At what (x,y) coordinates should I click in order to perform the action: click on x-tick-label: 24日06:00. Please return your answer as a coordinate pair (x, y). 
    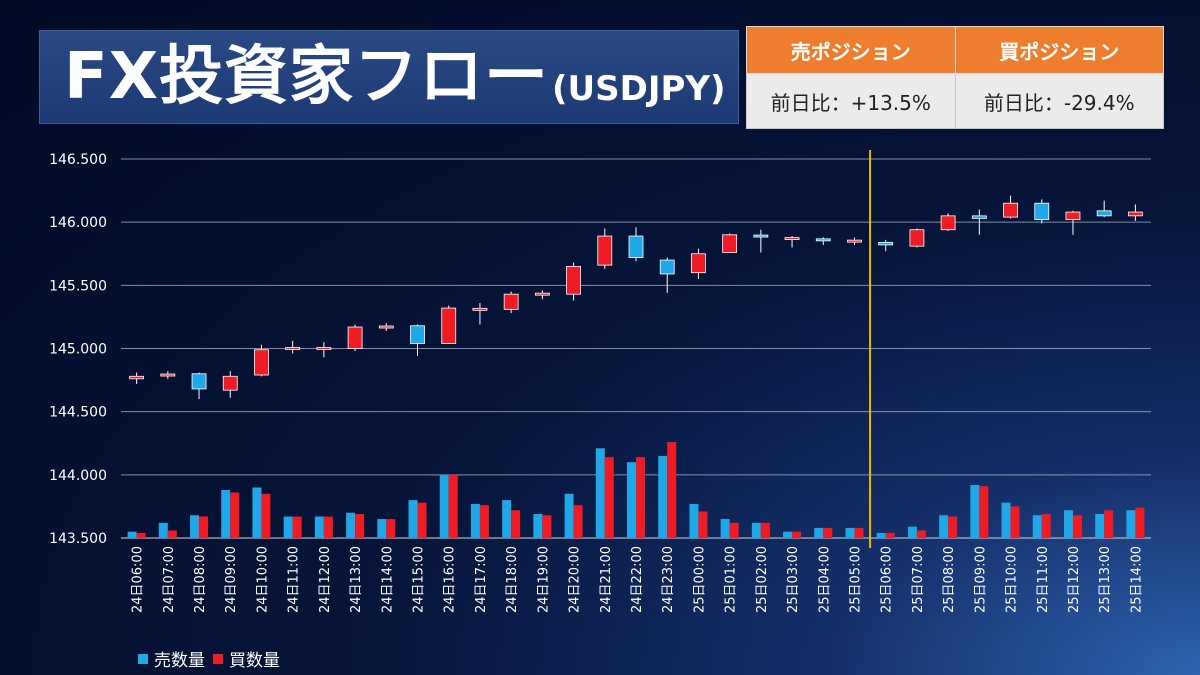
    Looking at the image, I should click on (138, 579).